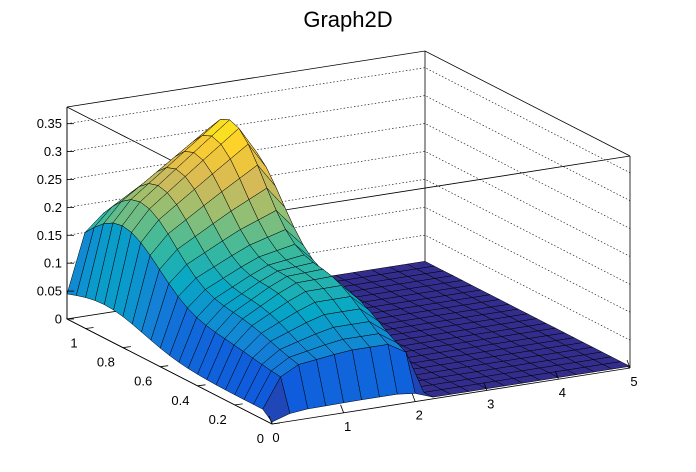  Describe the element at coordinates (49, 291) in the screenshot. I see `z-tick-label: 0.05` at that location.